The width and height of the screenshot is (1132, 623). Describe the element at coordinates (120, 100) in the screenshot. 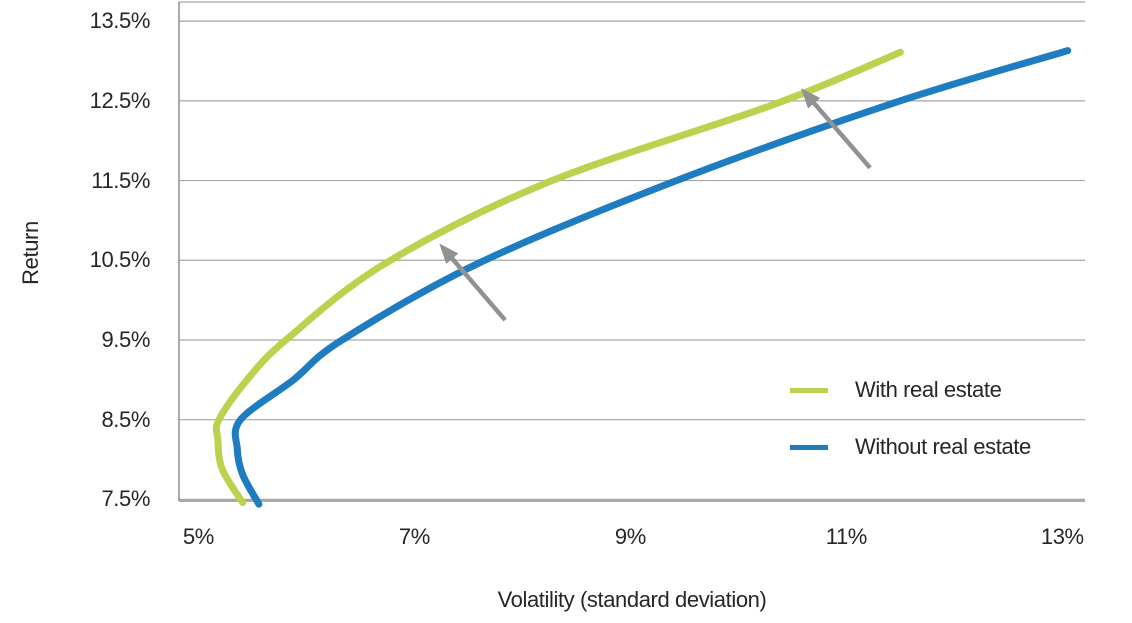

I see `y-tick-label: 12.5%` at that location.